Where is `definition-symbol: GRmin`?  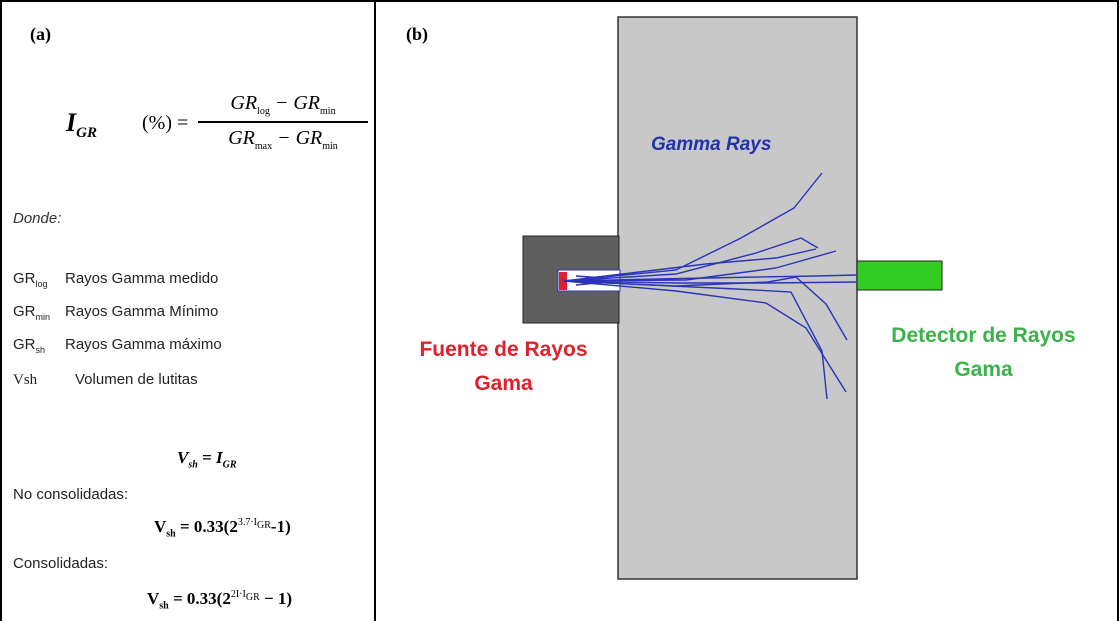
definition-symbol: GRmin is located at coordinates (32, 312).